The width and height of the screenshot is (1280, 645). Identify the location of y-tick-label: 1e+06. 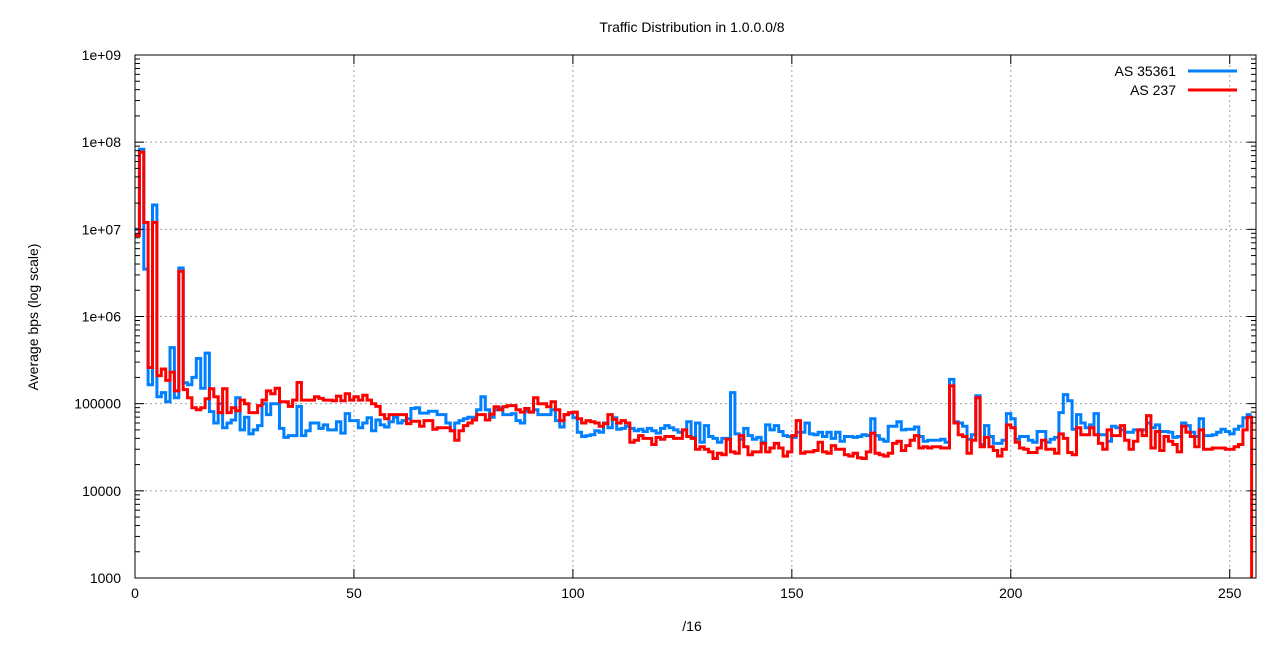
(102, 317).